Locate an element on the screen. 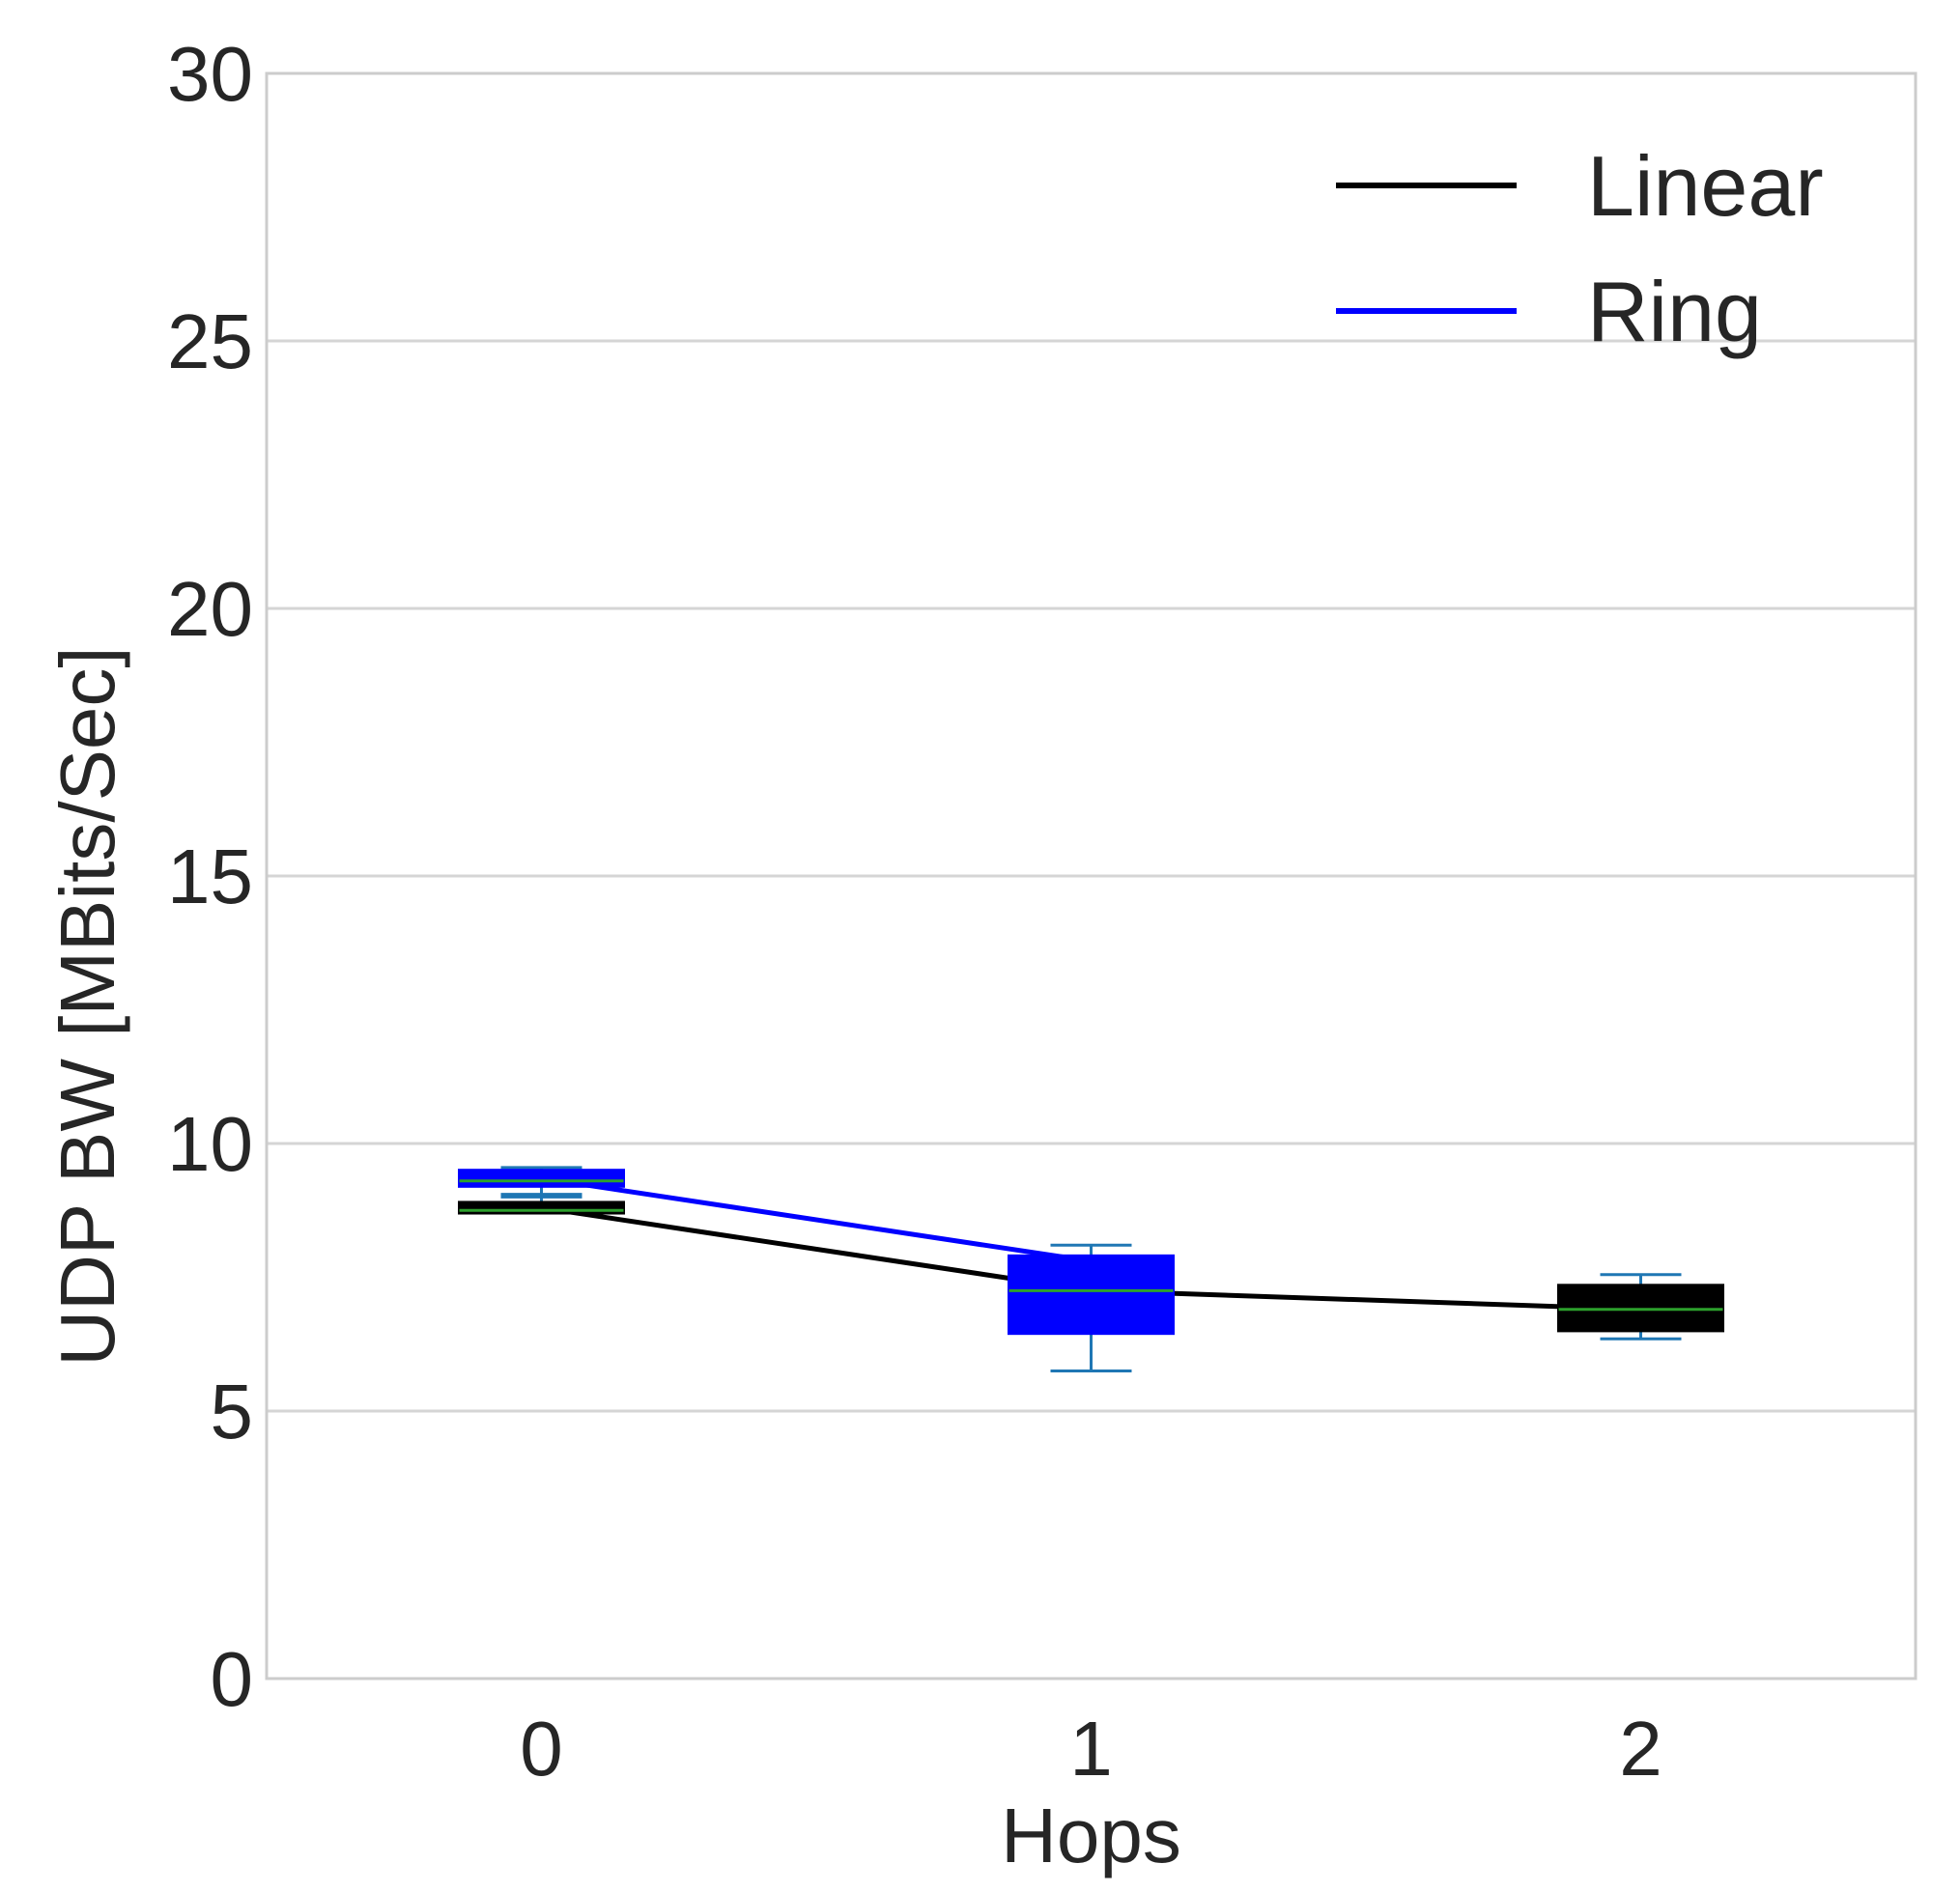 The width and height of the screenshot is (1960, 1892). legend-label-ring: Ring is located at coordinates (1674, 311).